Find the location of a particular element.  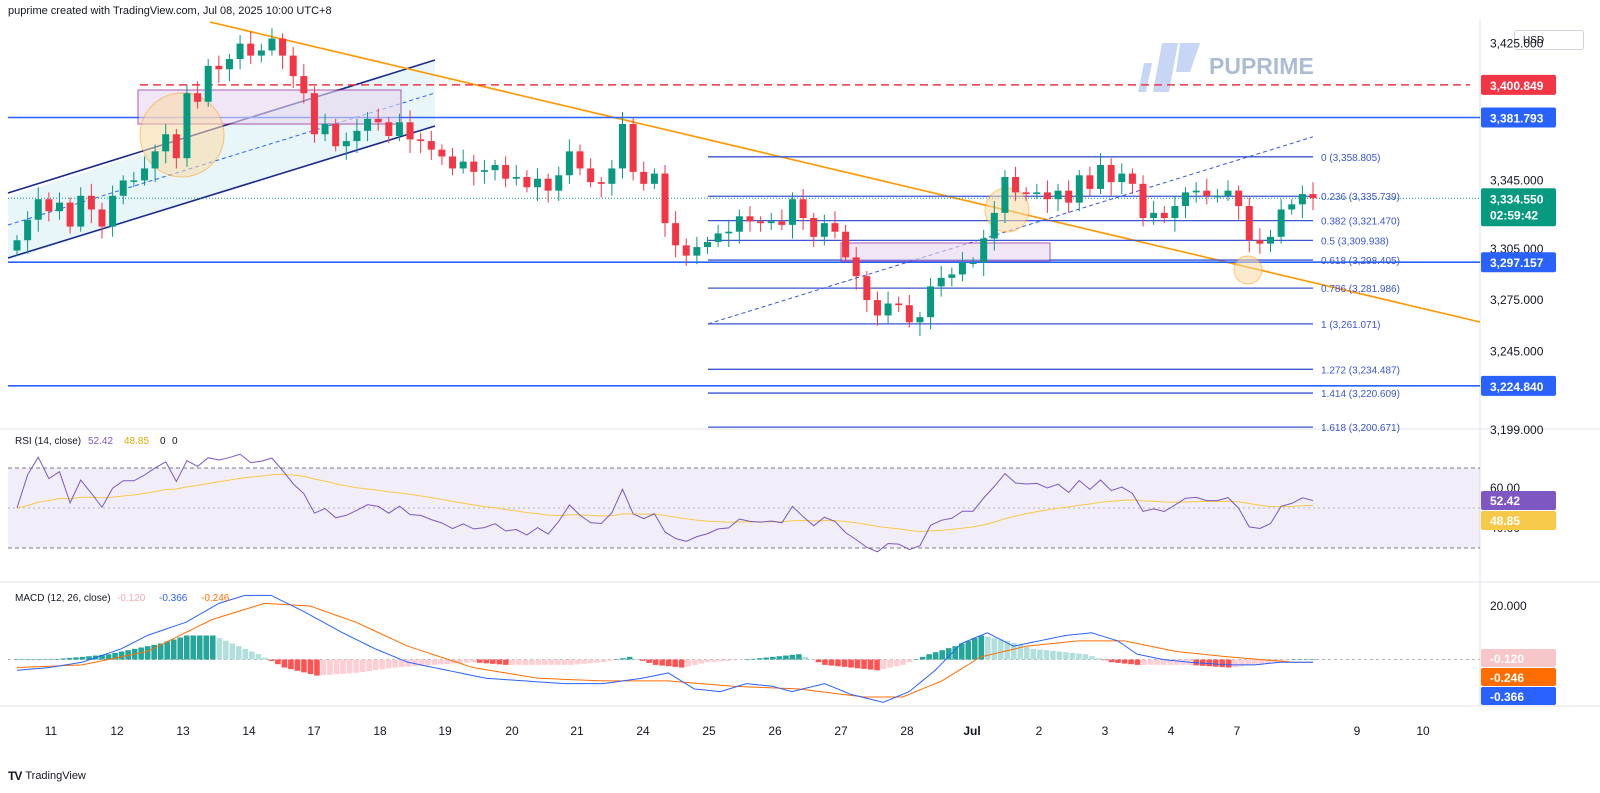

macd-value-badge is located at coordinates (1518, 677).